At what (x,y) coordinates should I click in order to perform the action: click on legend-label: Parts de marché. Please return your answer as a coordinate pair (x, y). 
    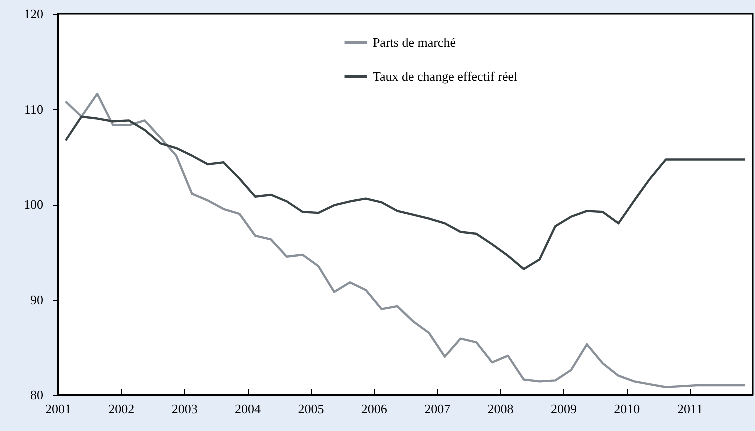
    Looking at the image, I should click on (414, 42).